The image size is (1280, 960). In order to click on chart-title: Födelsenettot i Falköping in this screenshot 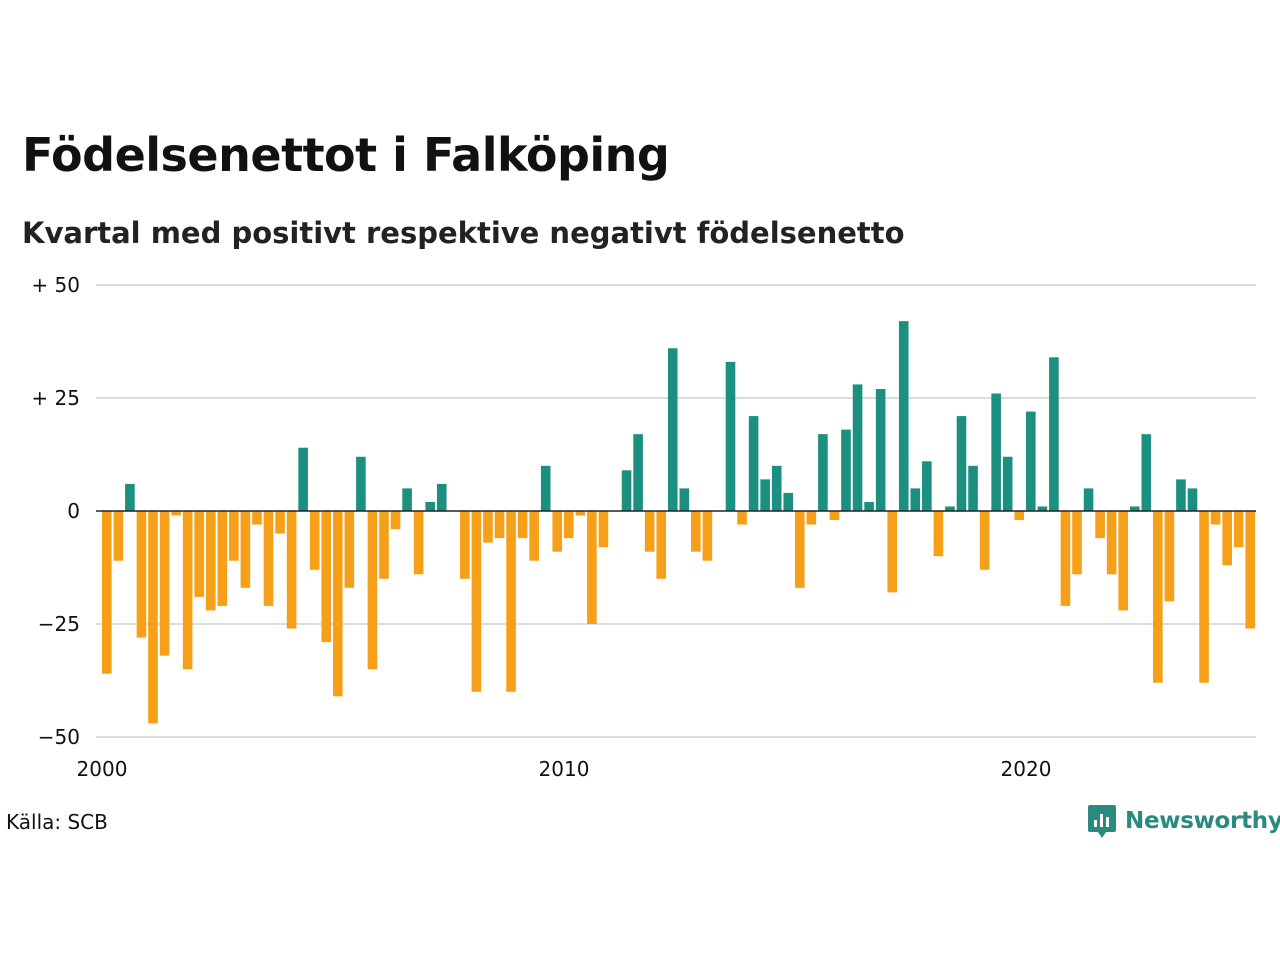, I will do `click(346, 155)`.